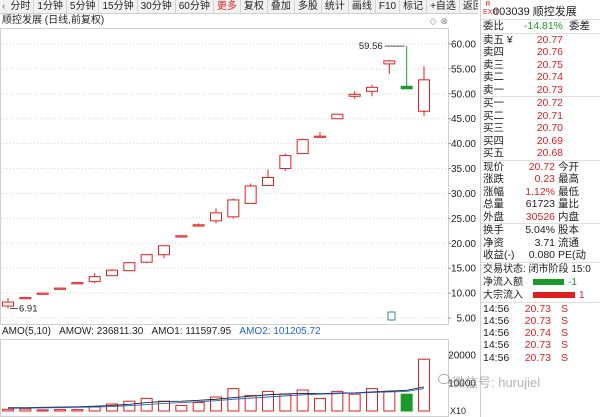 The width and height of the screenshot is (600, 417). Describe the element at coordinates (239, 378) in the screenshot. I see `volume-chart: 20000 10000 X10` at that location.